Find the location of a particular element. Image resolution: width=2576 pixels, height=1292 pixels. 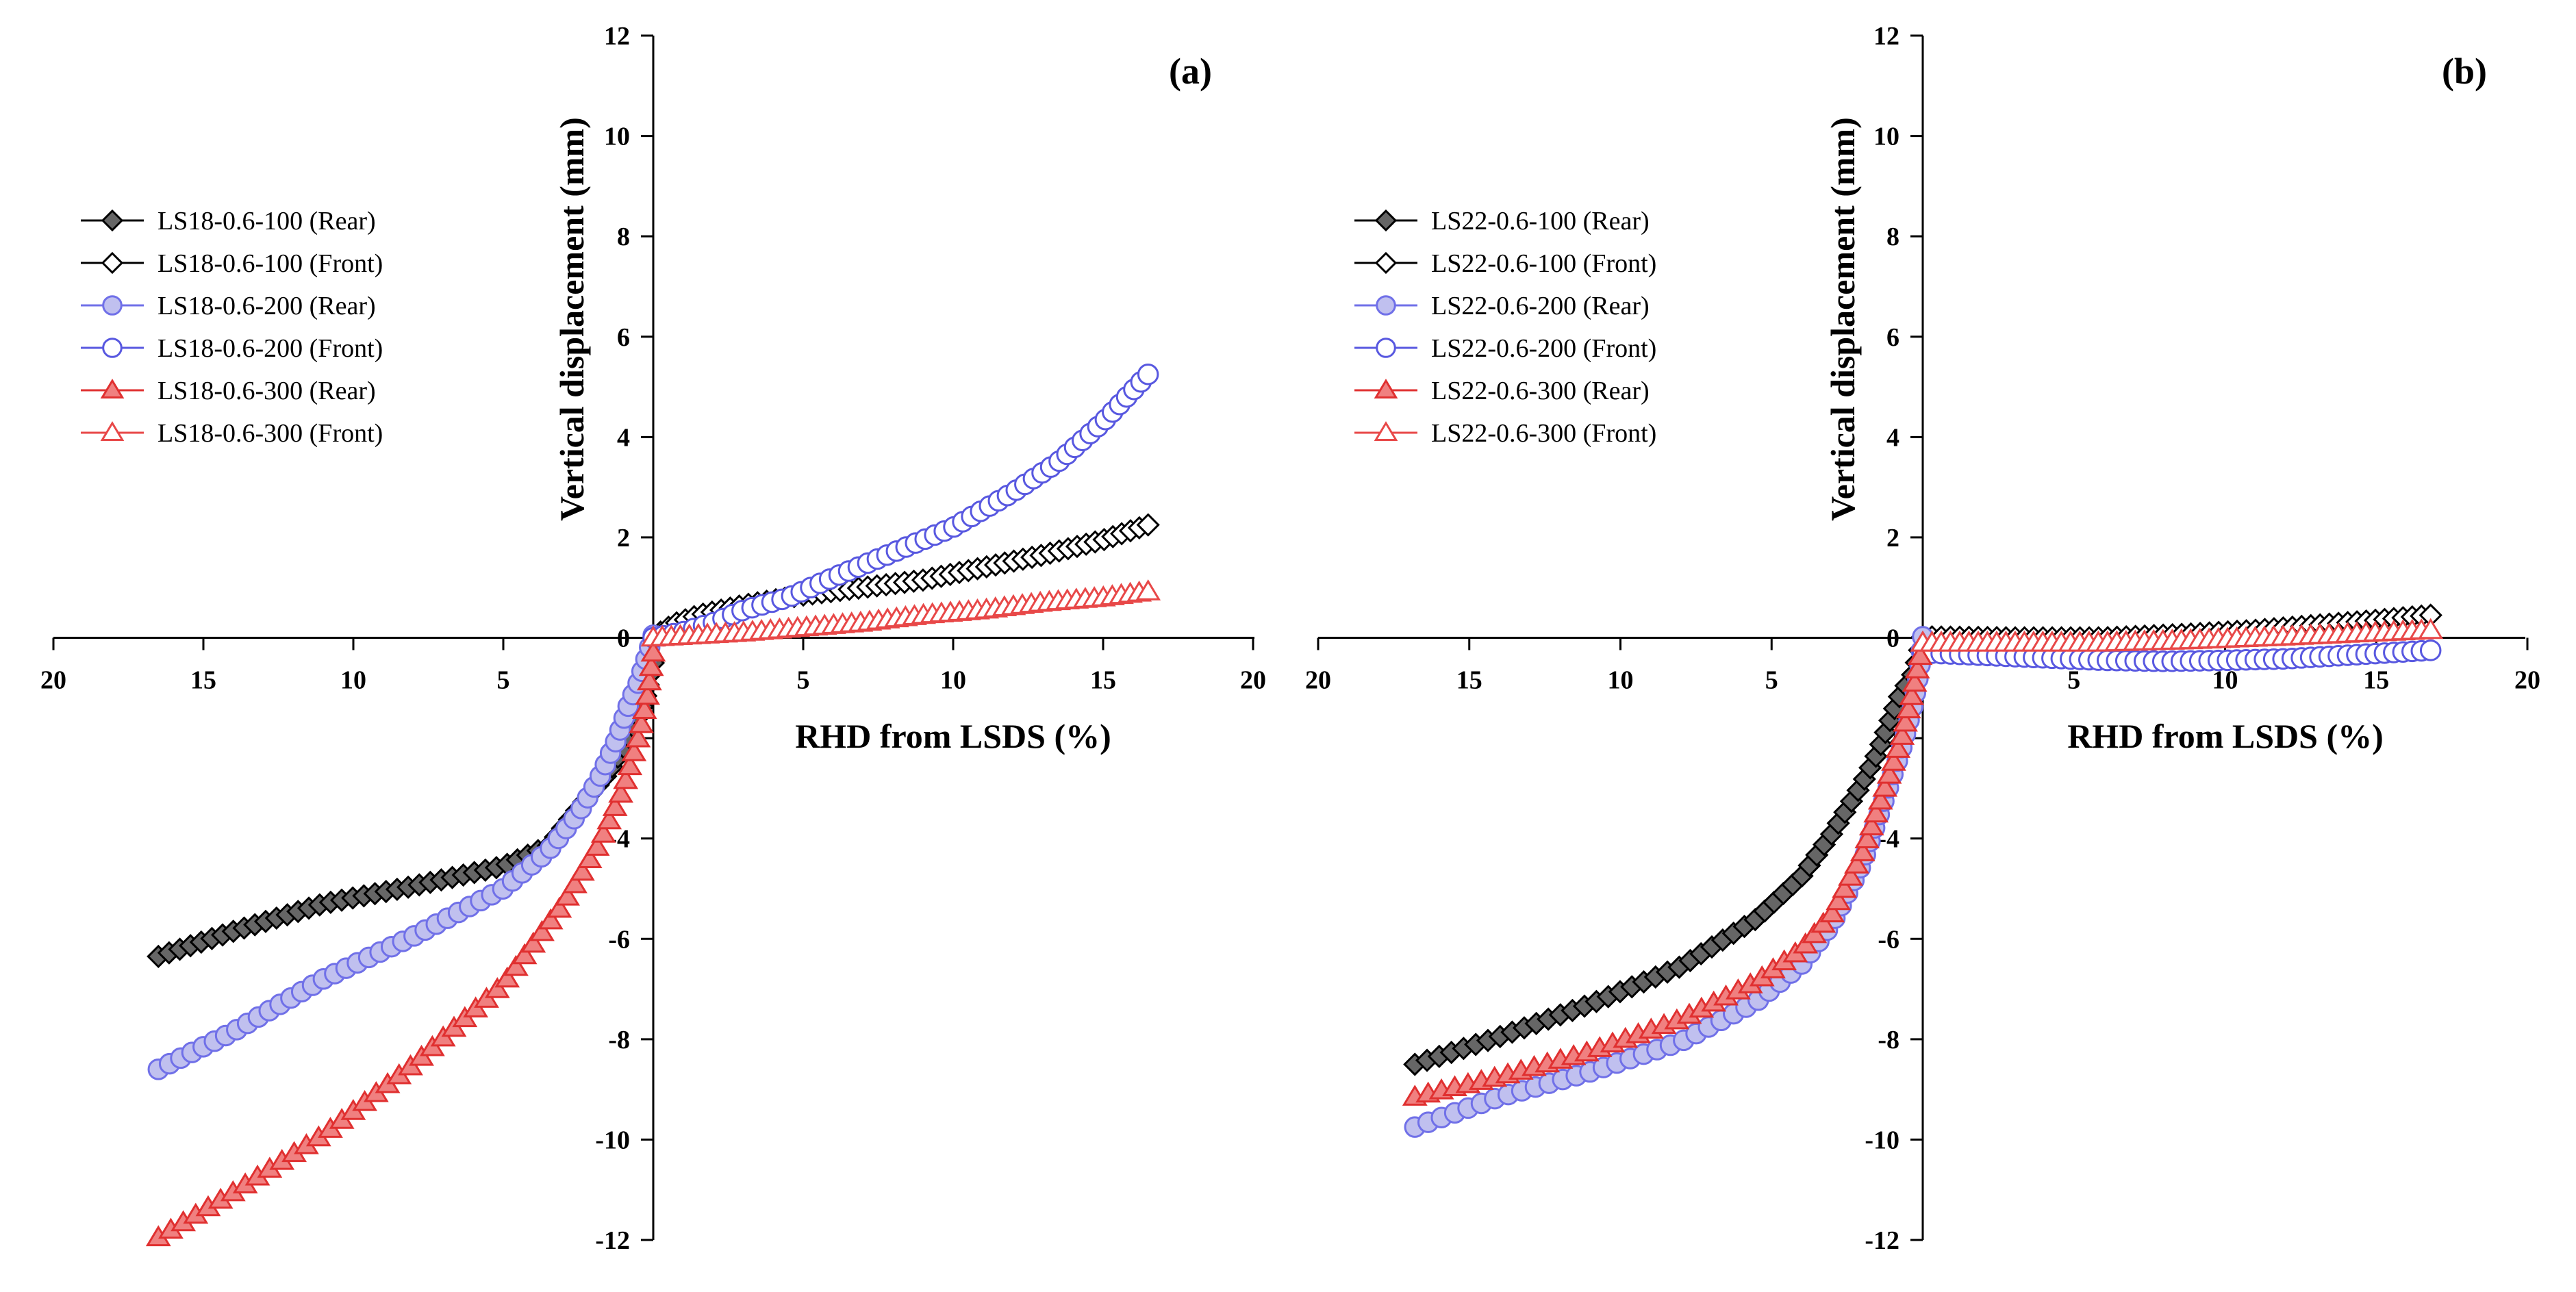

legend-entry: LS22-0.6-100 (Front) is located at coordinates (1505, 263).